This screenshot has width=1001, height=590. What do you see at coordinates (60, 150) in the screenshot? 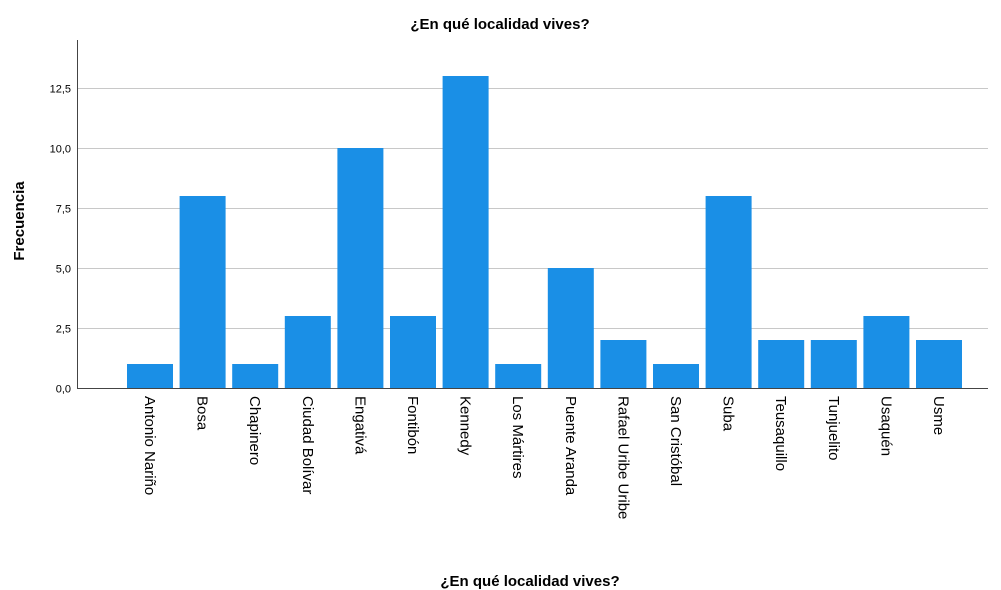
I see `y-tick-label: 10,0` at bounding box center [60, 150].